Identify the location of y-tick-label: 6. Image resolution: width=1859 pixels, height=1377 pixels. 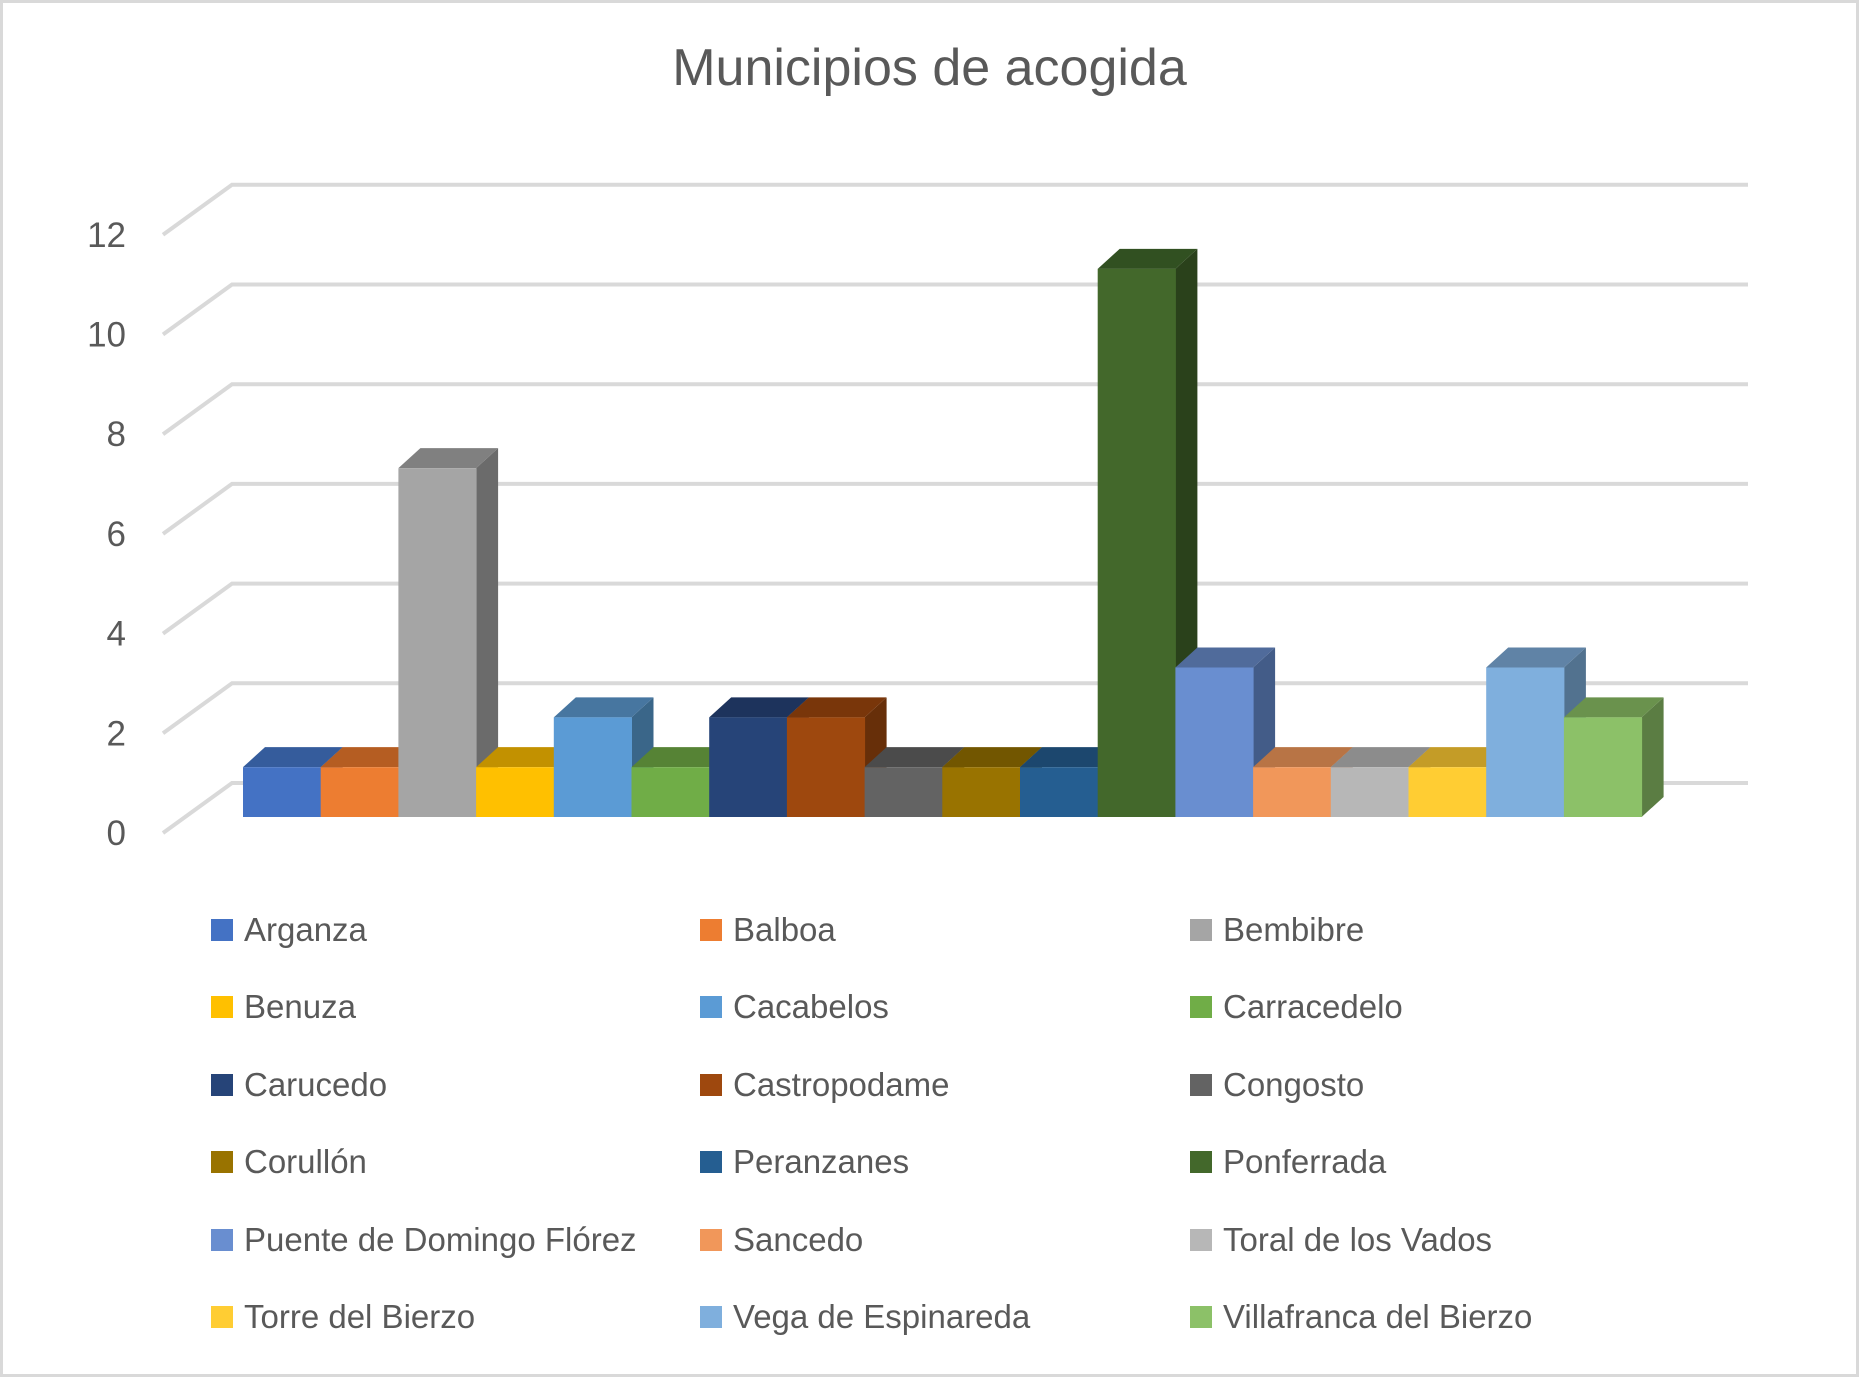
(116, 534).